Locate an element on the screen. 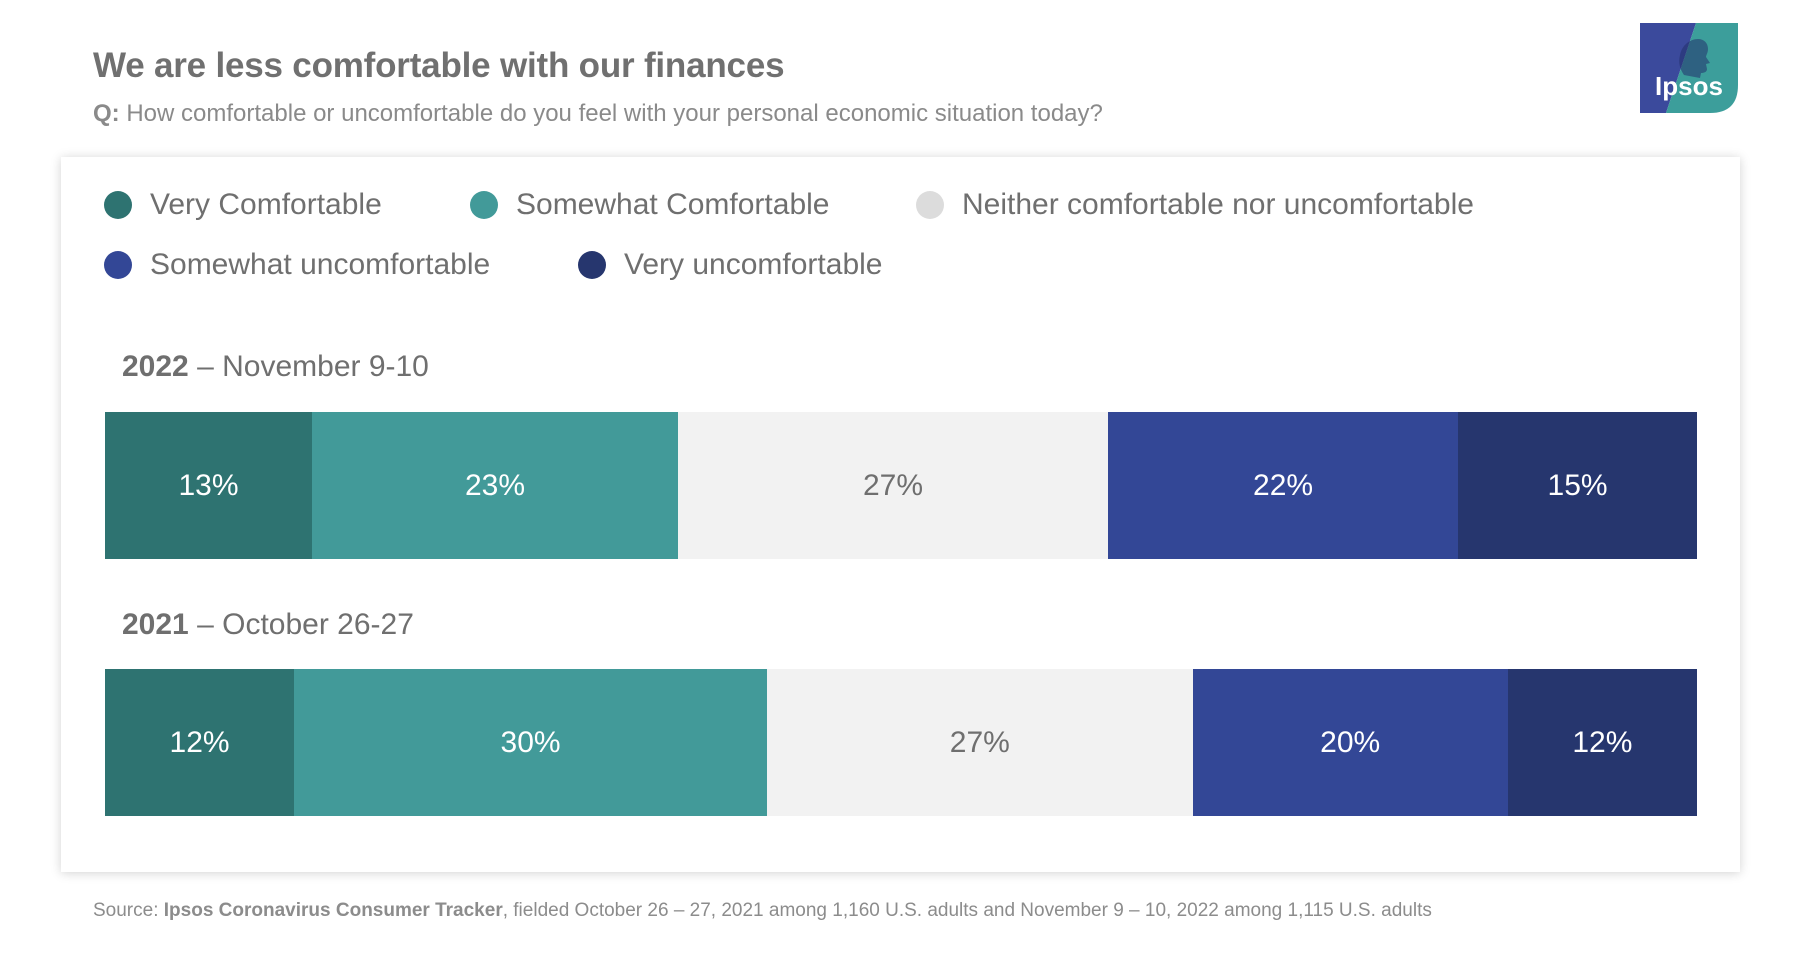 The image size is (1800, 954). bar-segment: 20% is located at coordinates (1350, 742).